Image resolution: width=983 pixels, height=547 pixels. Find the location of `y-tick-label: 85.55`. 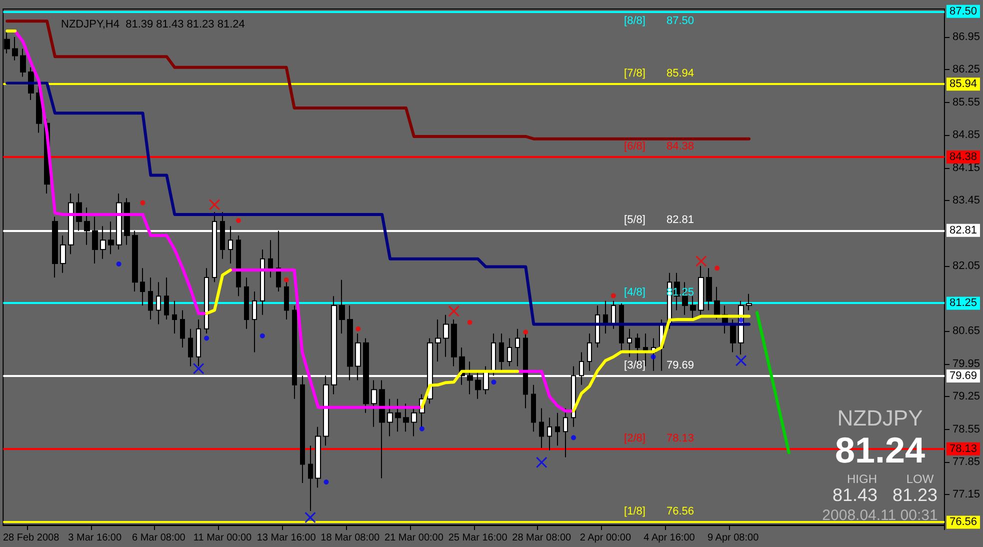

y-tick-label: 85.55 is located at coordinates (966, 102).